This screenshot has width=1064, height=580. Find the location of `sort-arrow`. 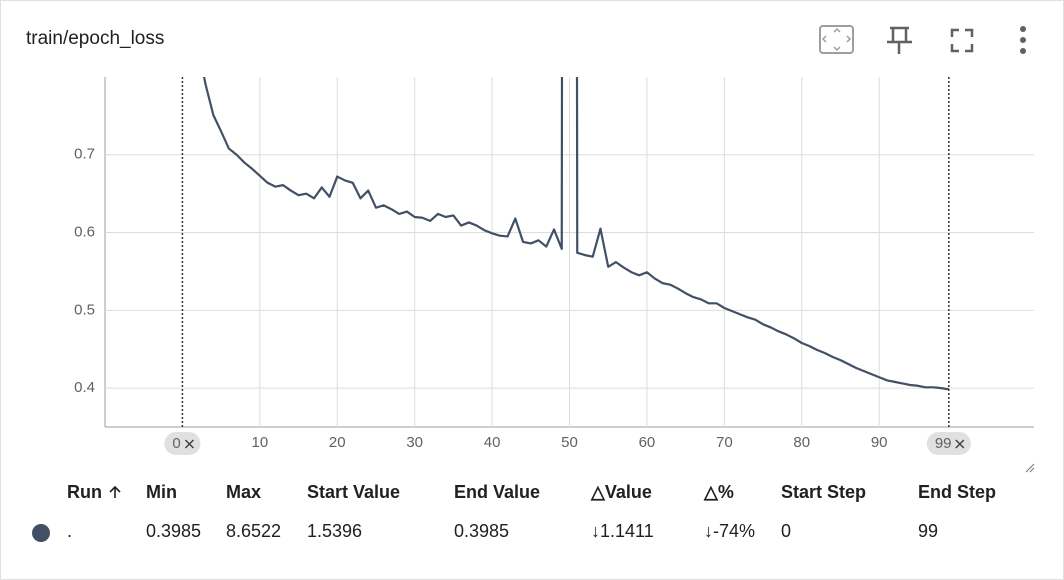

sort-arrow is located at coordinates (115, 491).